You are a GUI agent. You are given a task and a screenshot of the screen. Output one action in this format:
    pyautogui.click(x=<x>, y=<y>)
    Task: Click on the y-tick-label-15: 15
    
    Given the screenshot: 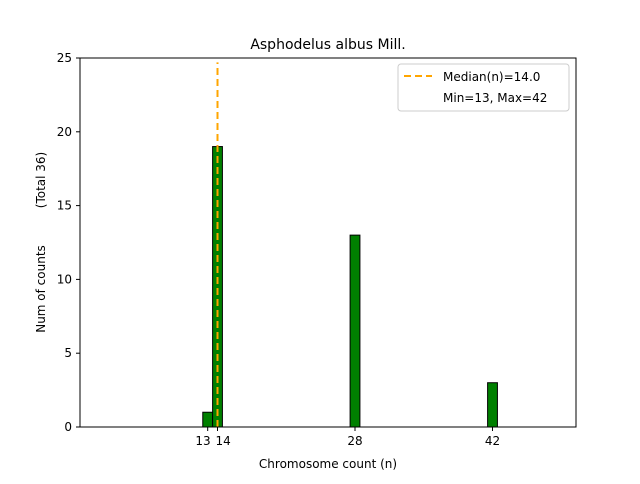 What is the action you would take?
    pyautogui.click(x=64, y=206)
    